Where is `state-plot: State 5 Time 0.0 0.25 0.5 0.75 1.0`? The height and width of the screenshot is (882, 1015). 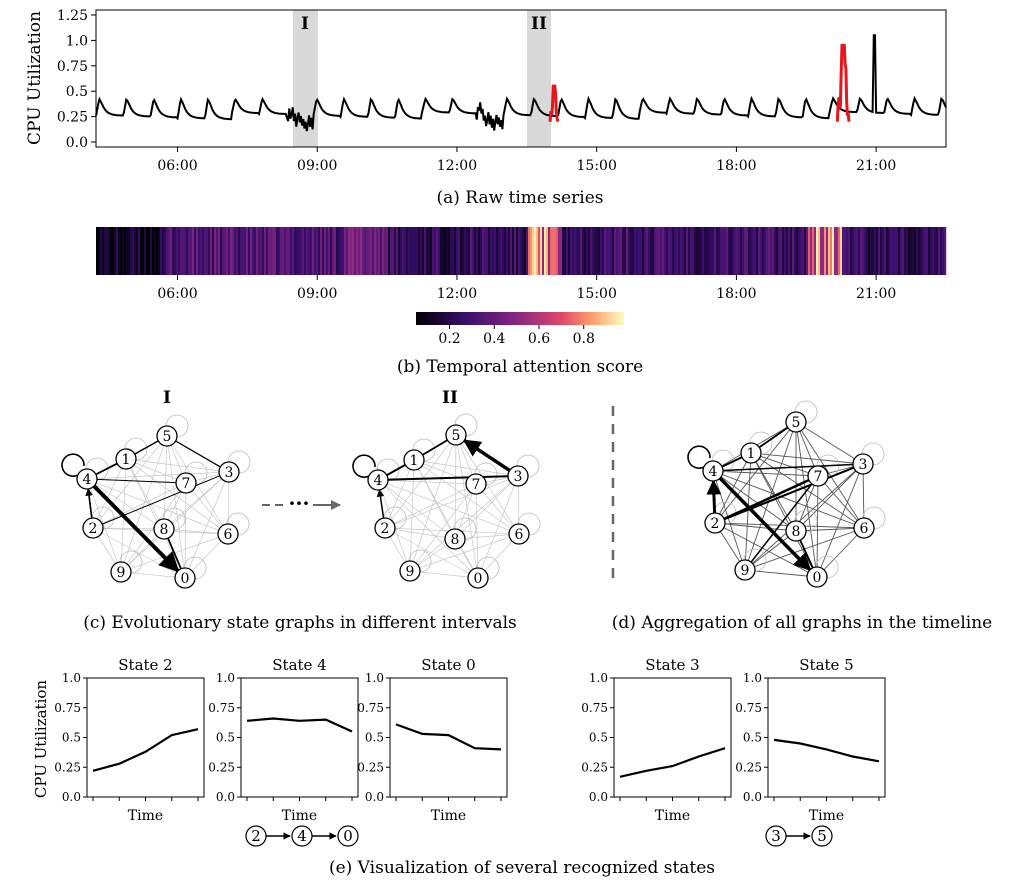 state-plot: State 5 Time 0.0 0.25 0.5 0.75 1.0 is located at coordinates (810, 740).